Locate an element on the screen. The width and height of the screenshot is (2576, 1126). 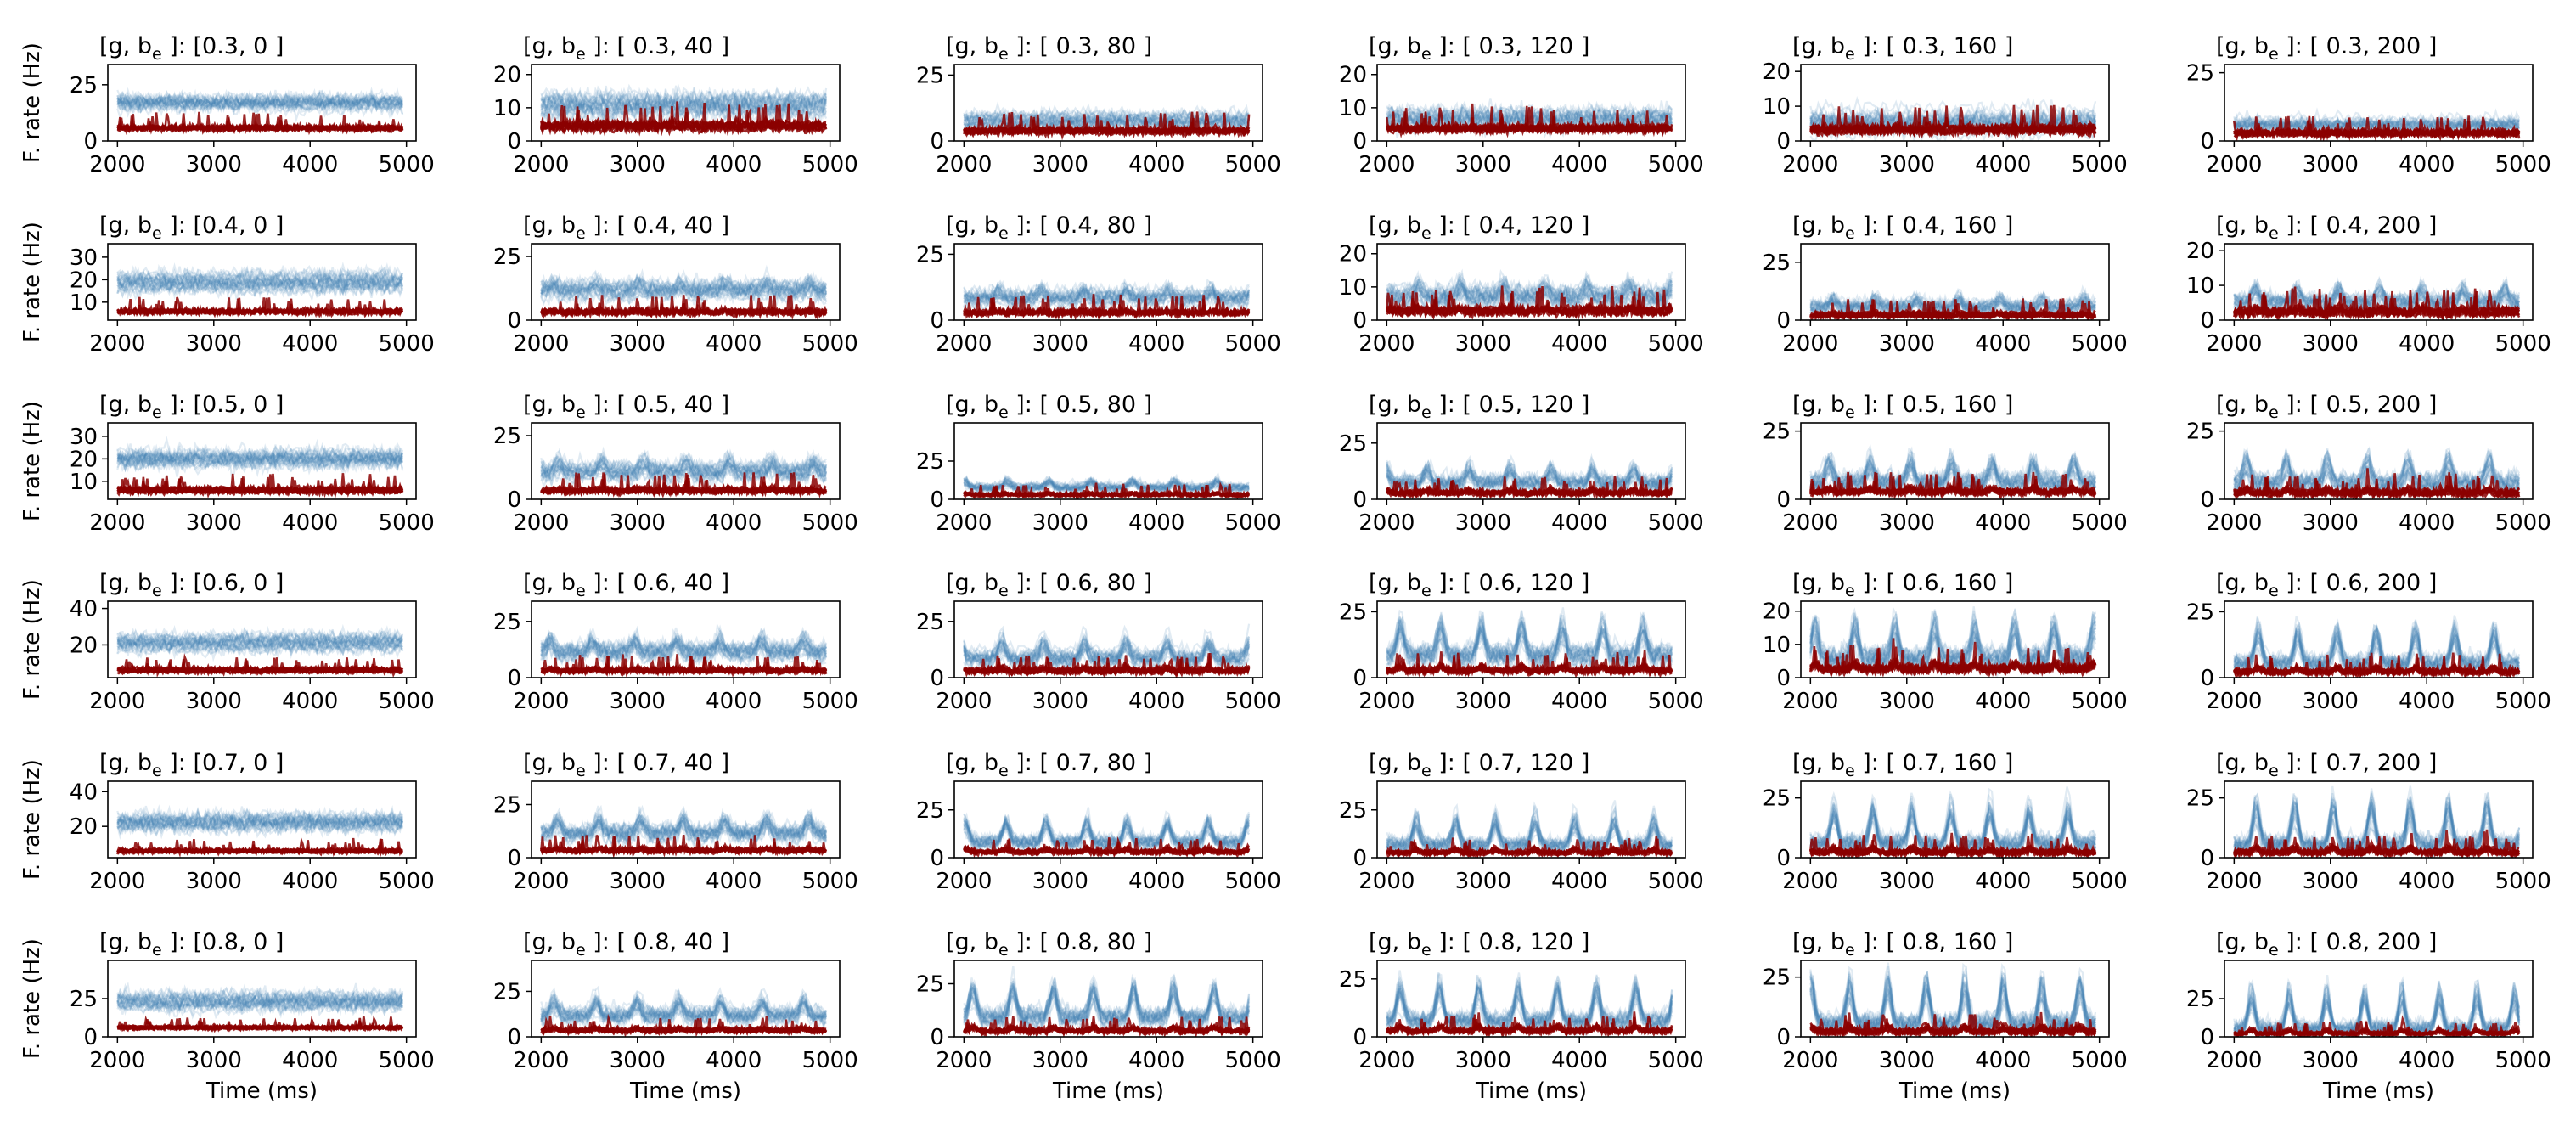
panel-title: [g, be ]: [ 0.5, 40 ] is located at coordinates (626, 406).